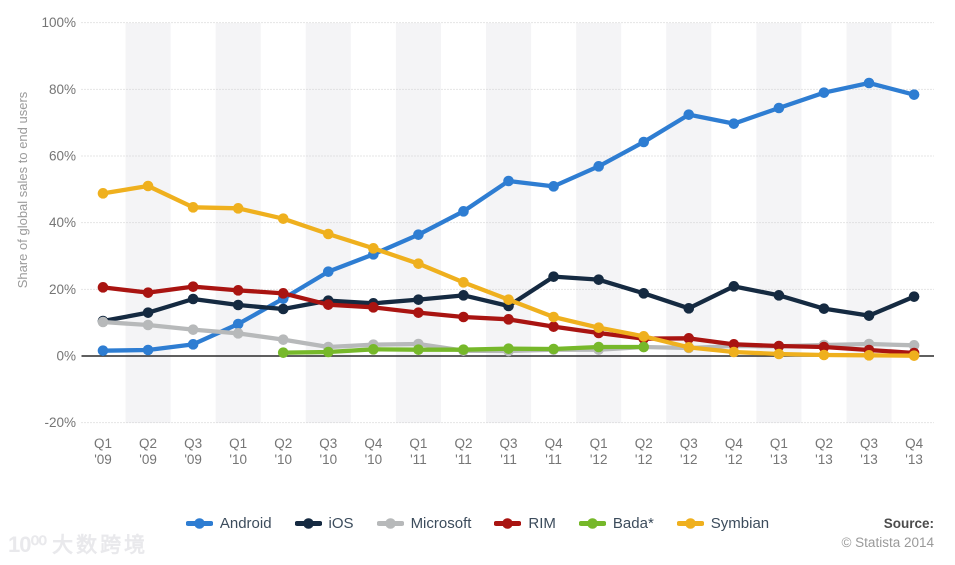 This screenshot has width=955, height=565. What do you see at coordinates (824, 451) in the screenshot?
I see `x-tick-label: Q2'13` at bounding box center [824, 451].